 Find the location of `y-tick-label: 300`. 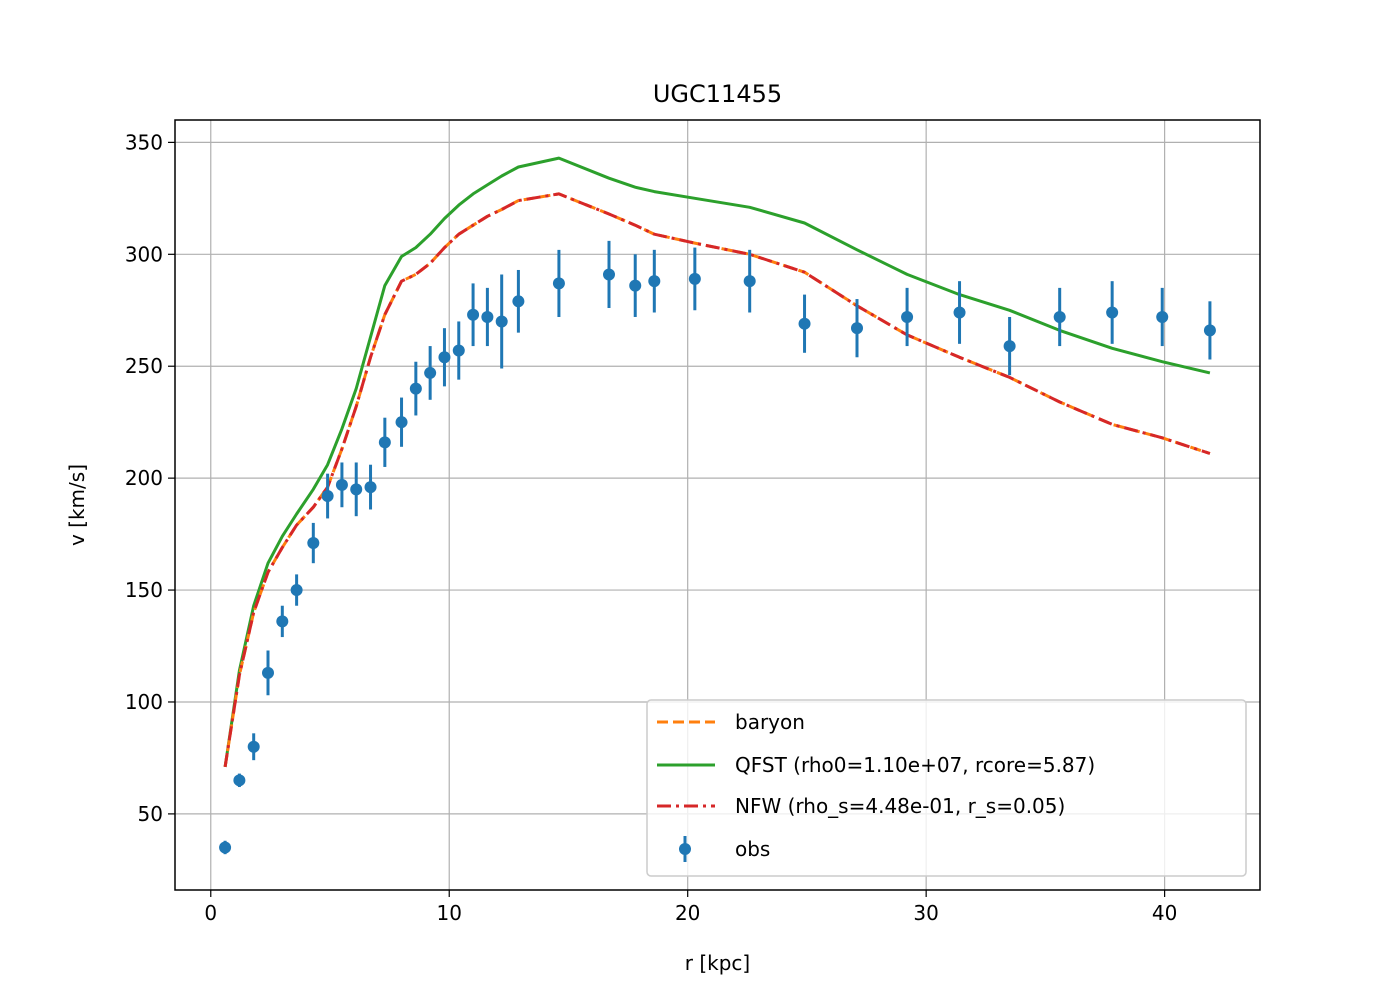

y-tick-label: 300 is located at coordinates (144, 254).